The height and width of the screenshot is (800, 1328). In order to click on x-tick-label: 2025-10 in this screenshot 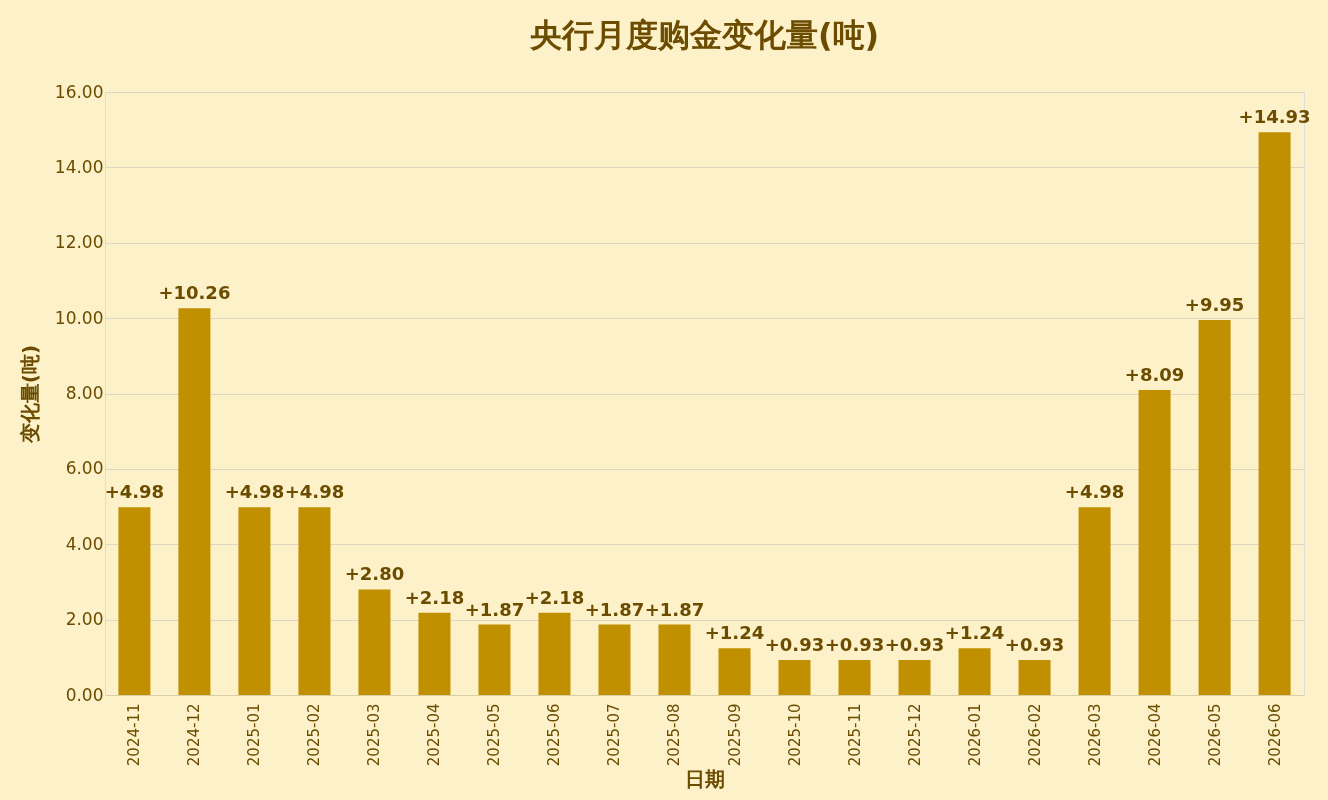, I will do `click(794, 735)`.